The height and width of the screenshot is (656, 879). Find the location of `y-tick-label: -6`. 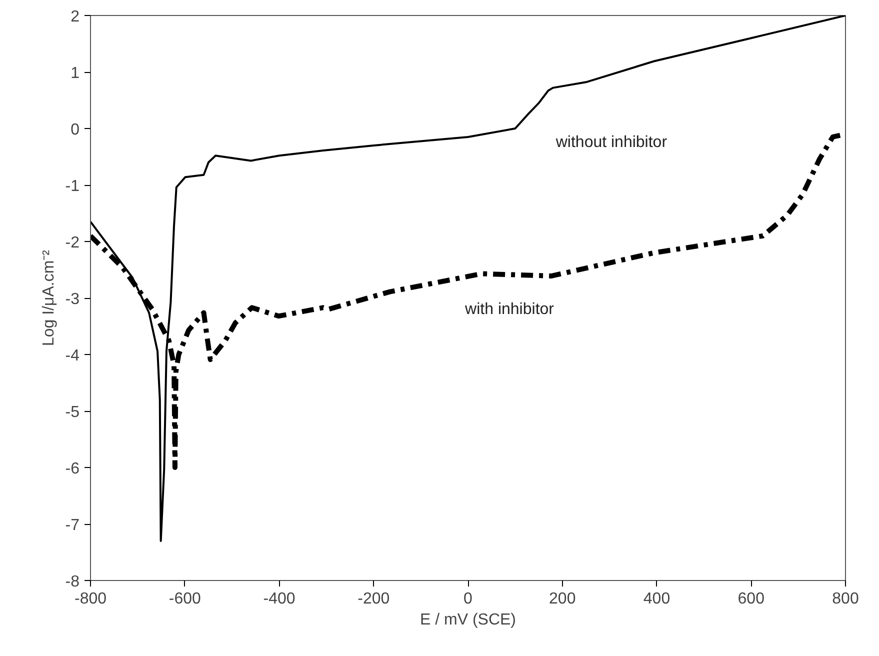

y-tick-label: -6 is located at coordinates (72, 469).